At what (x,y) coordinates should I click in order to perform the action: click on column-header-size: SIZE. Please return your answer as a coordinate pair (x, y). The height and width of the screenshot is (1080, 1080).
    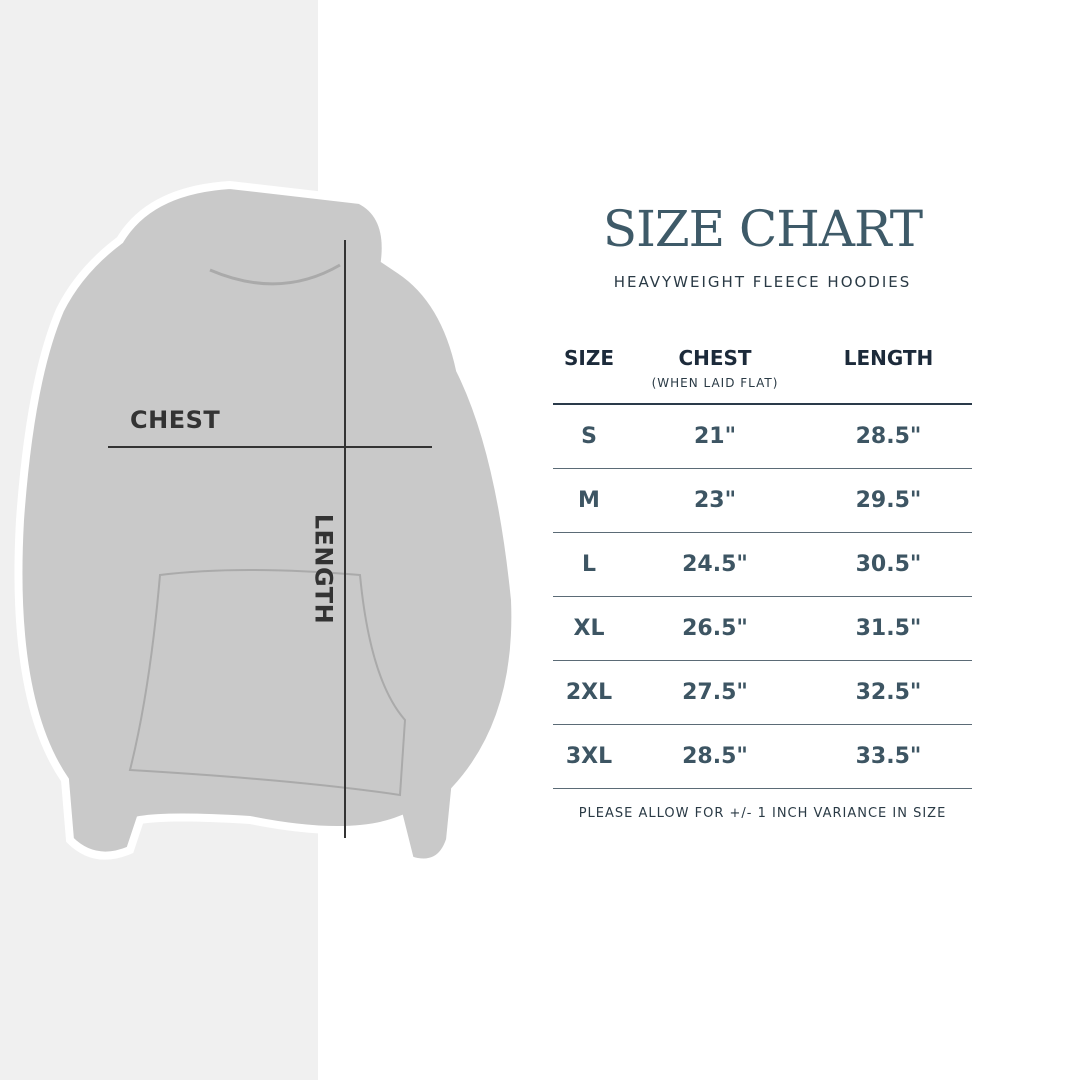
    Looking at the image, I should click on (589, 372).